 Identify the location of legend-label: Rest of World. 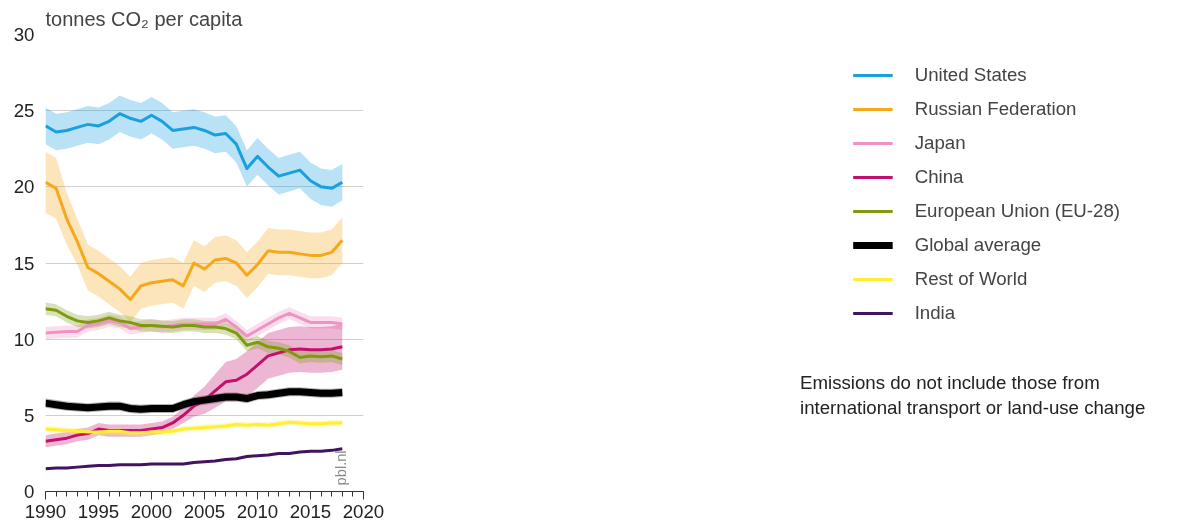
(971, 279).